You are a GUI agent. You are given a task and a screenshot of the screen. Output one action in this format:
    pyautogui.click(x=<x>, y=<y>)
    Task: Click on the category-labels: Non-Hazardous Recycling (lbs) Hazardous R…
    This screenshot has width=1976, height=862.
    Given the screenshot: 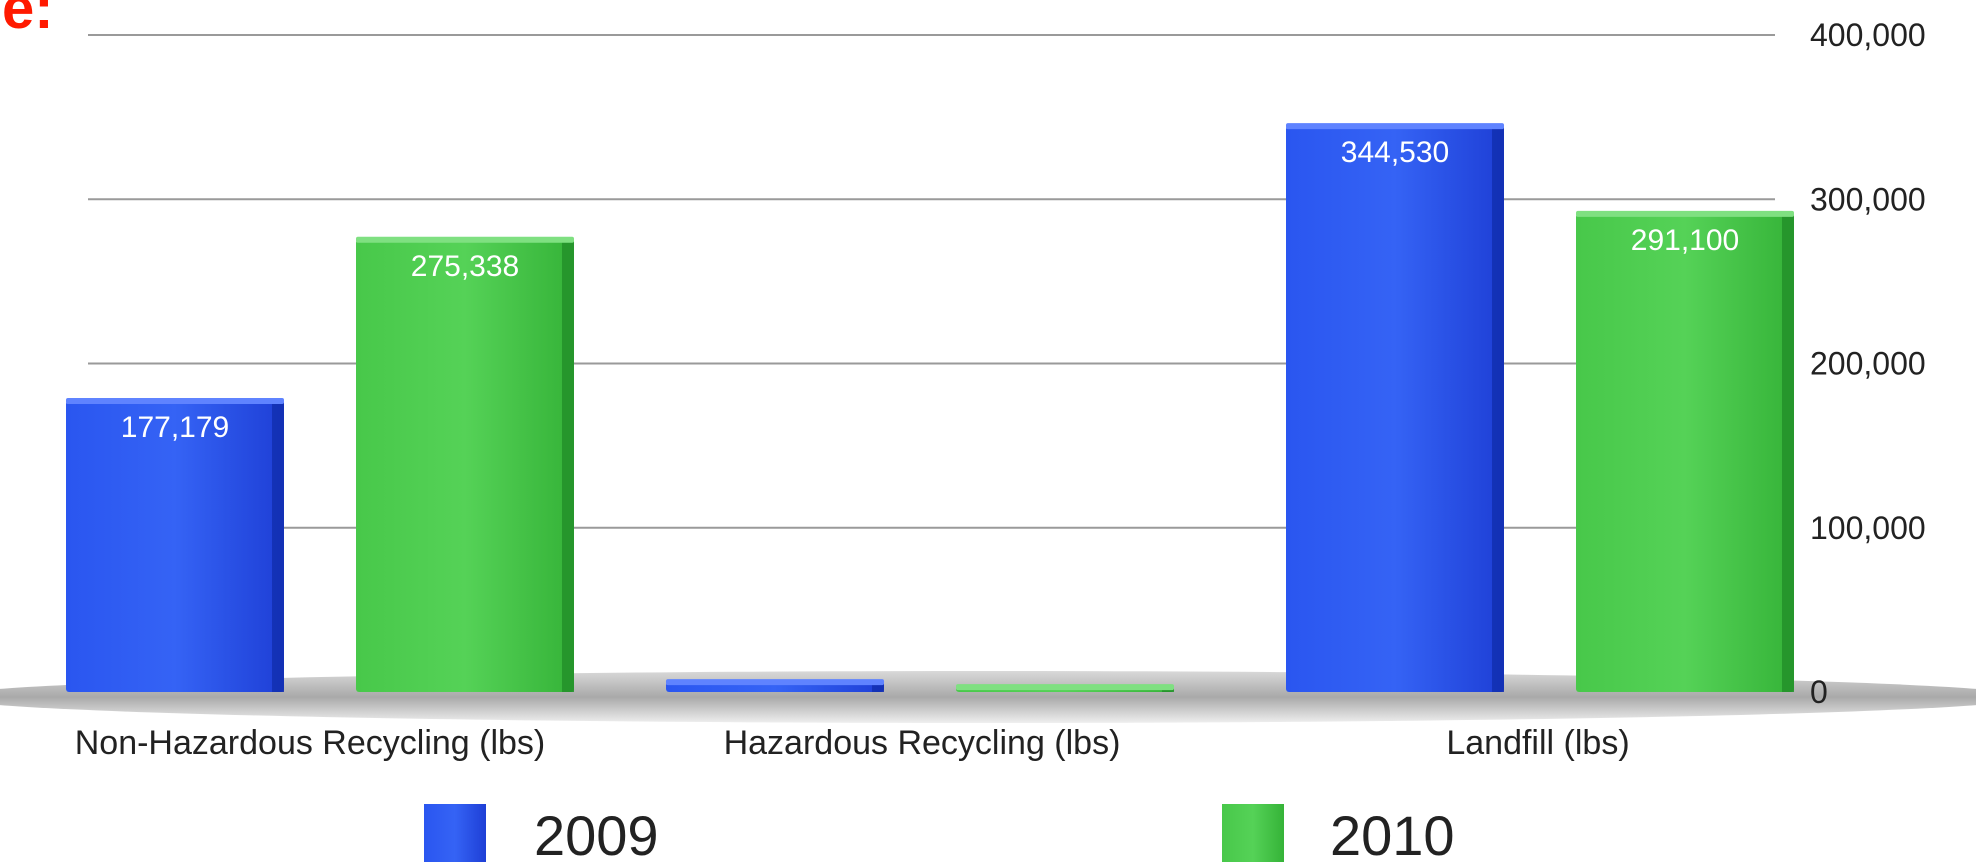 What is the action you would take?
    pyautogui.click(x=852, y=743)
    